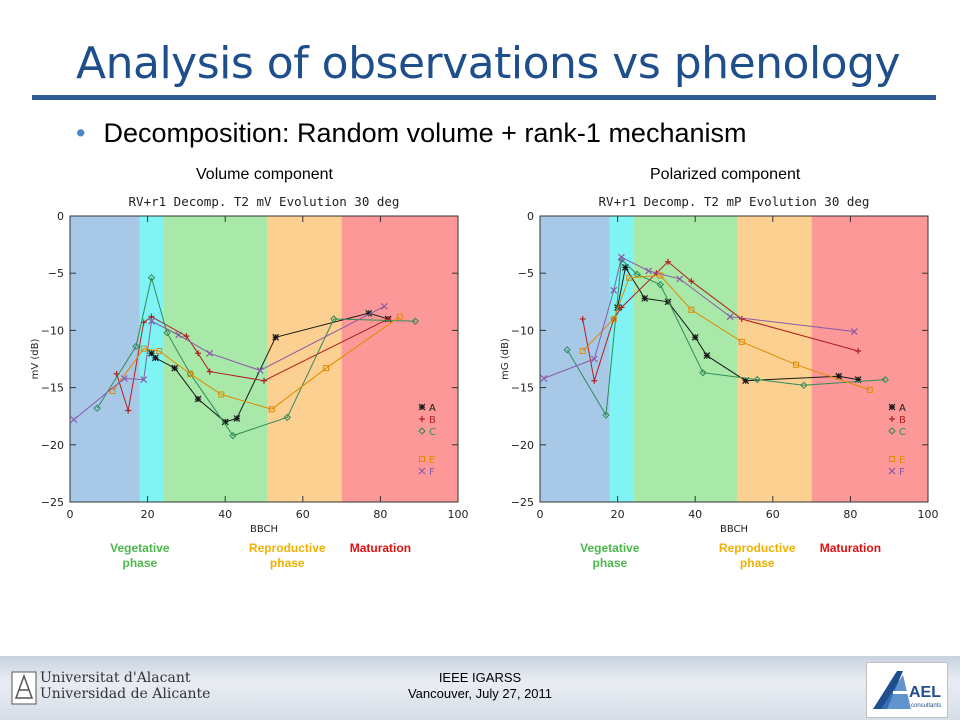  What do you see at coordinates (926, 706) in the screenshot?
I see `ael-logo-subtext: consultants` at bounding box center [926, 706].